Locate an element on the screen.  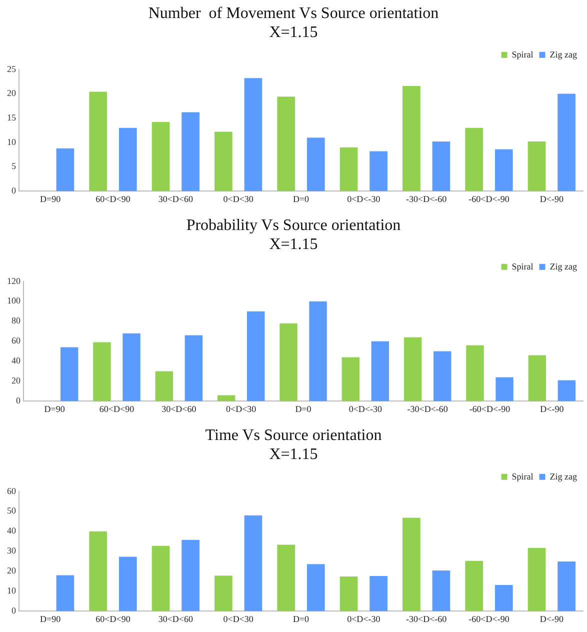
y-tick-label: 120 is located at coordinates (14, 281).